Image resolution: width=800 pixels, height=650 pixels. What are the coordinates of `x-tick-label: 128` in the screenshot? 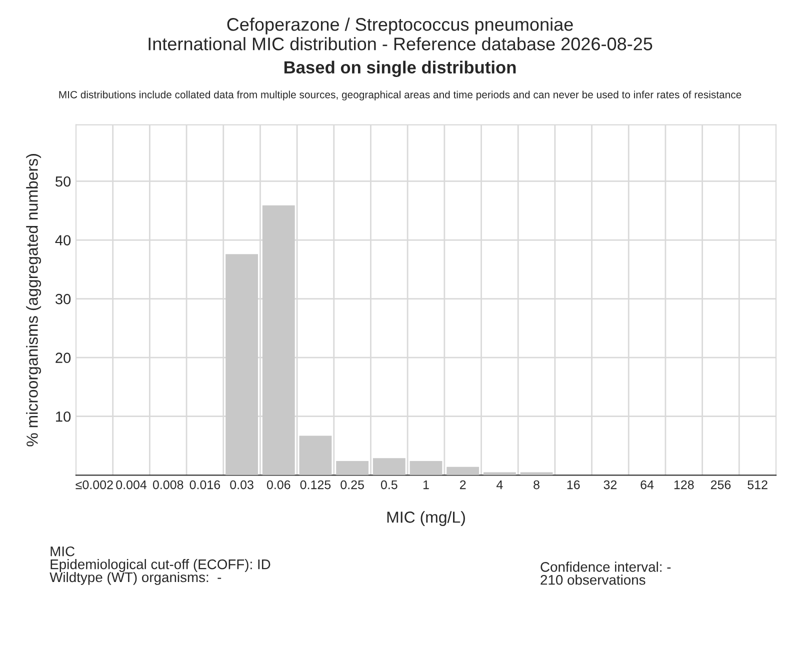 It's located at (684, 485).